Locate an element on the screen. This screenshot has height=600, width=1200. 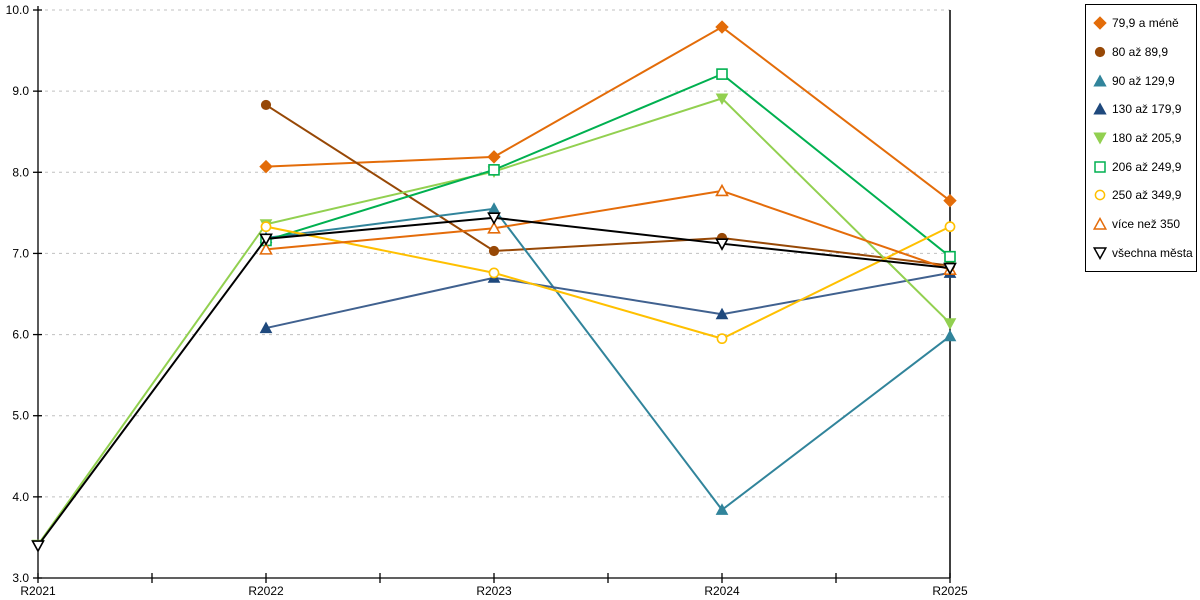
legend-item-label: 79,9 a méně is located at coordinates (1145, 23).